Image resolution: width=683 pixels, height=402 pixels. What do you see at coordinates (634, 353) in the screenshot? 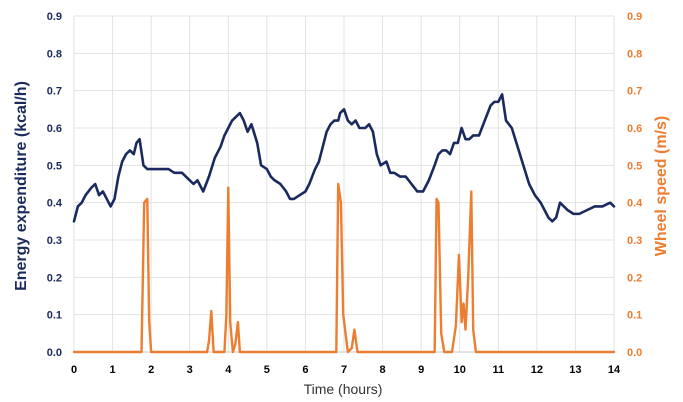
I see `y-tick-label-right: 0.0` at bounding box center [634, 353].